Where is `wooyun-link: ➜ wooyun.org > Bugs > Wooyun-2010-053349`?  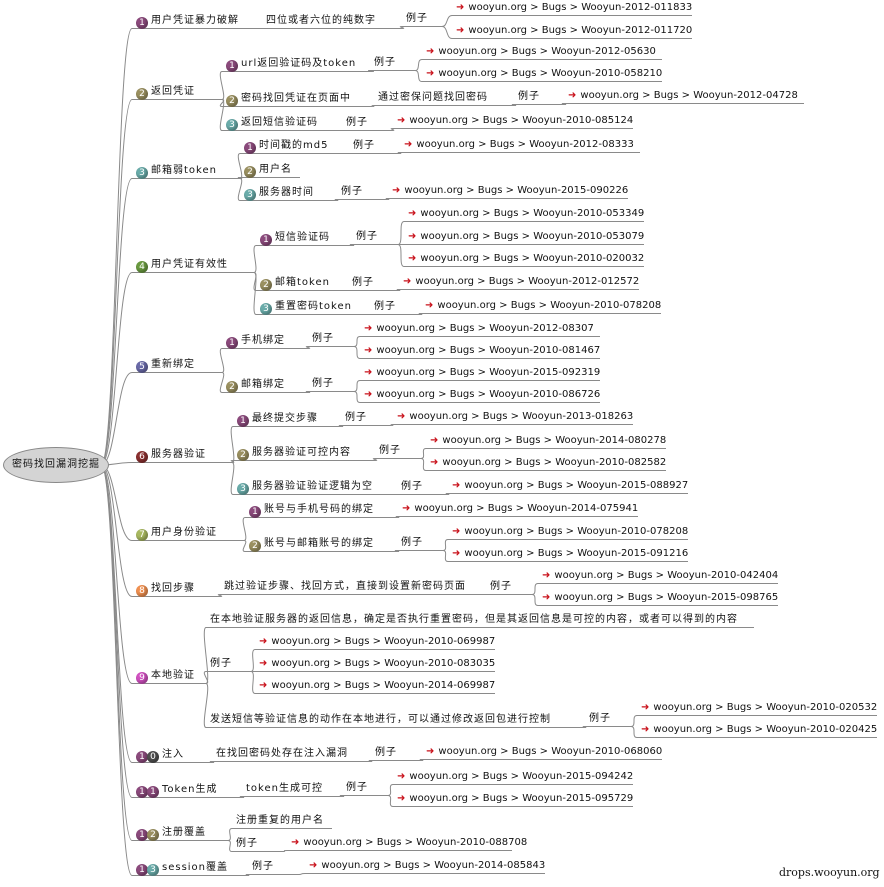
wooyun-link: ➜ wooyun.org > Bugs > Wooyun-2010-053349 is located at coordinates (524, 214).